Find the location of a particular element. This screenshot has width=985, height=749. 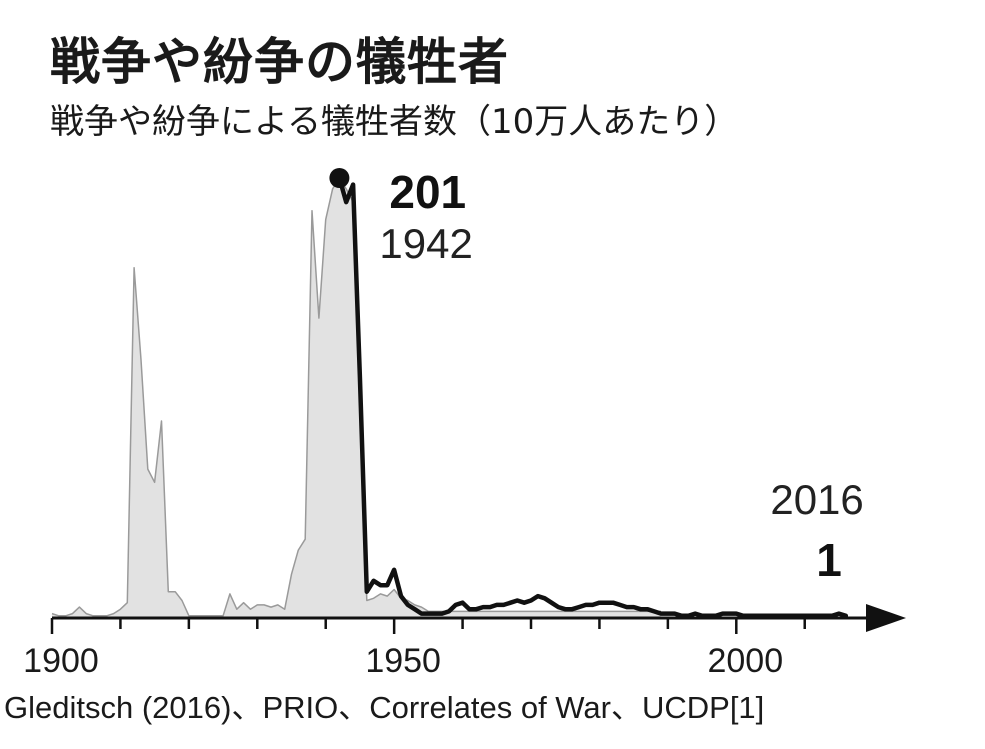

x-tick-label-2000: 2000 is located at coordinates (745, 661).